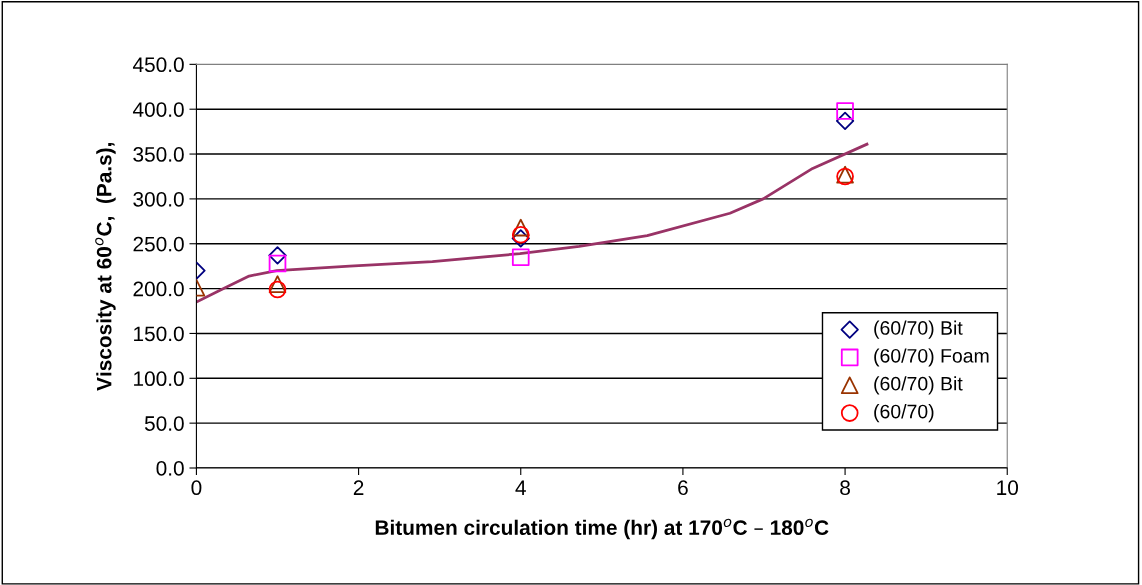  What do you see at coordinates (158, 154) in the screenshot?
I see `y-tick-label: 350.0` at bounding box center [158, 154].